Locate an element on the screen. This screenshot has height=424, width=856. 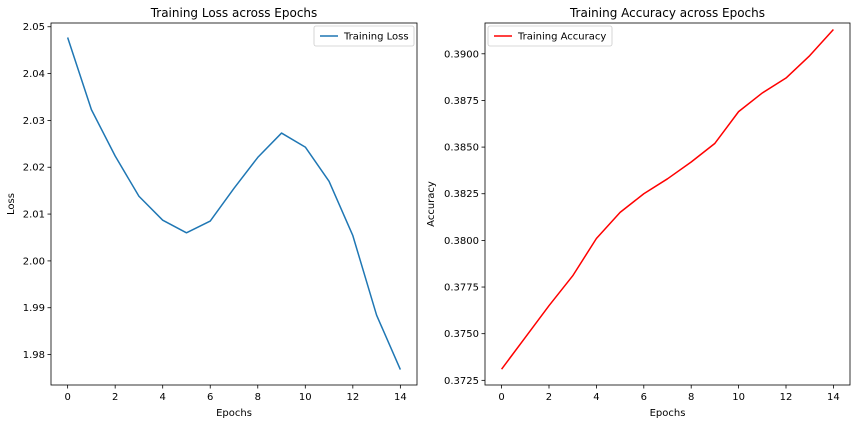
y-tick-label: 0.3825 is located at coordinates (461, 194).